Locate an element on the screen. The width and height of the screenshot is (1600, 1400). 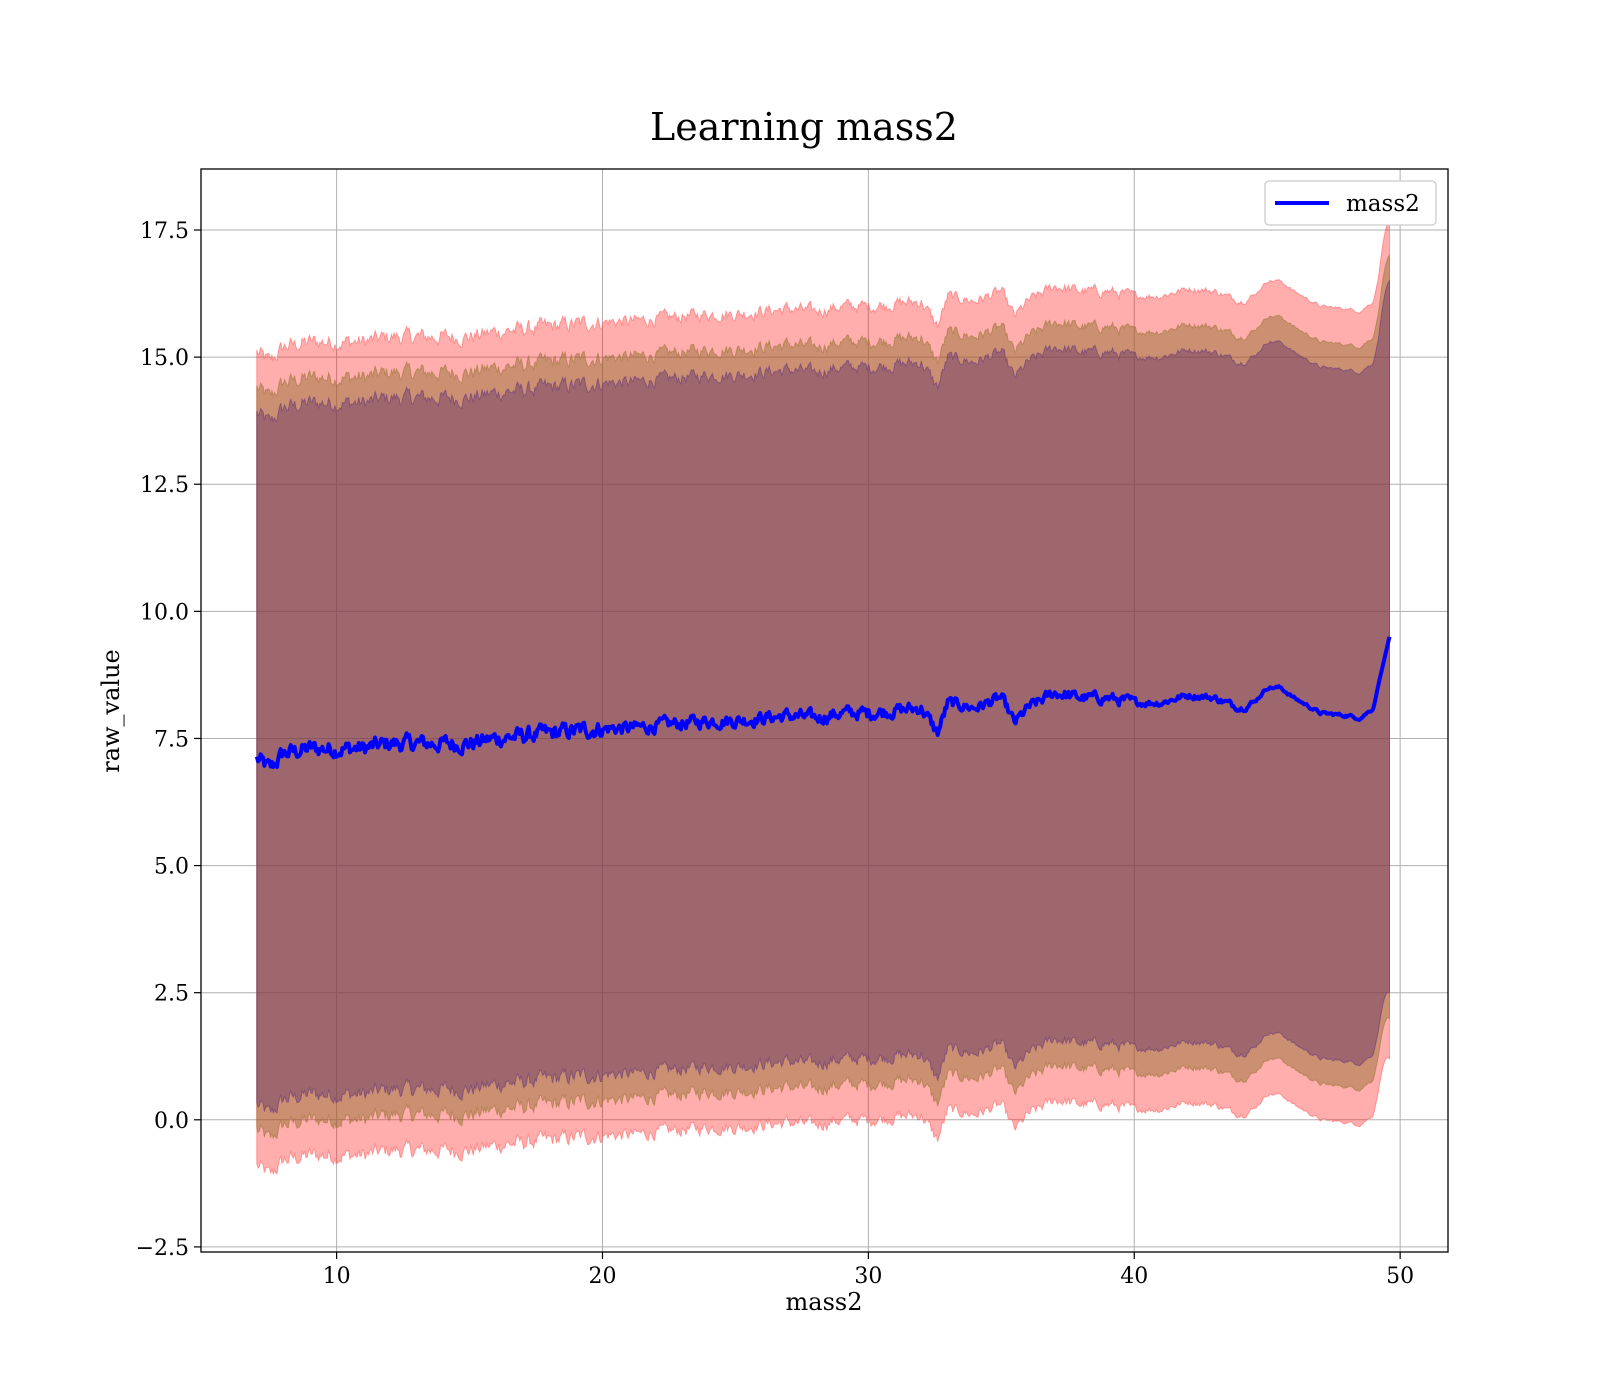
x-axis-ticks: 10 20 30 40 50 is located at coordinates (868, 1270).